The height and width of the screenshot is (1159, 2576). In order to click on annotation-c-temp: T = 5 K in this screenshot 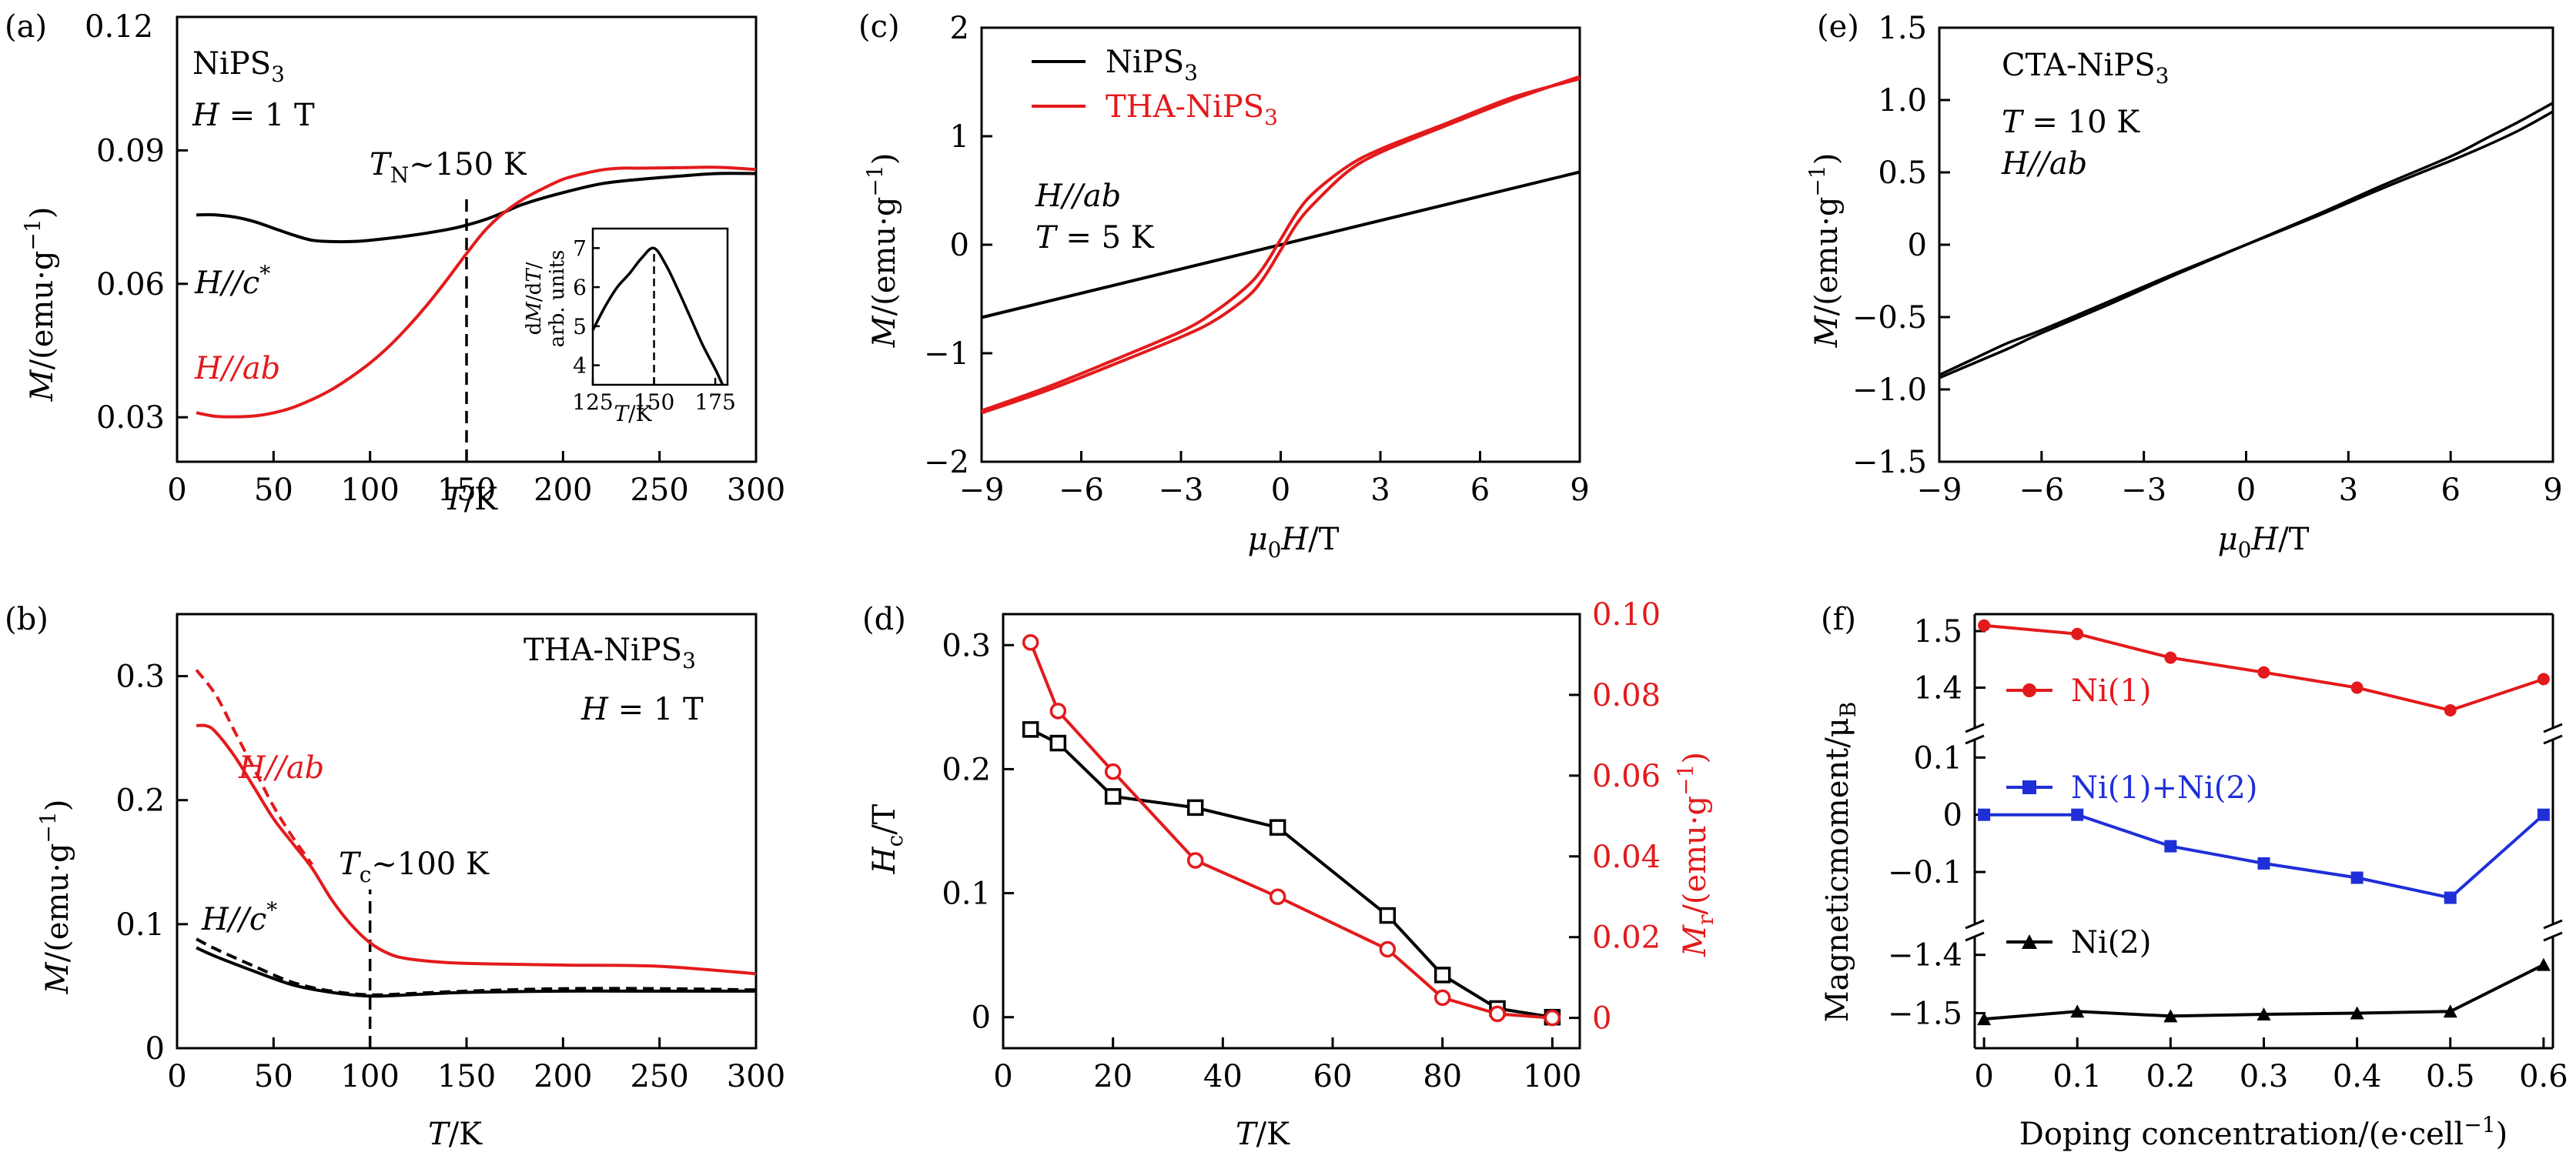, I will do `click(1095, 238)`.